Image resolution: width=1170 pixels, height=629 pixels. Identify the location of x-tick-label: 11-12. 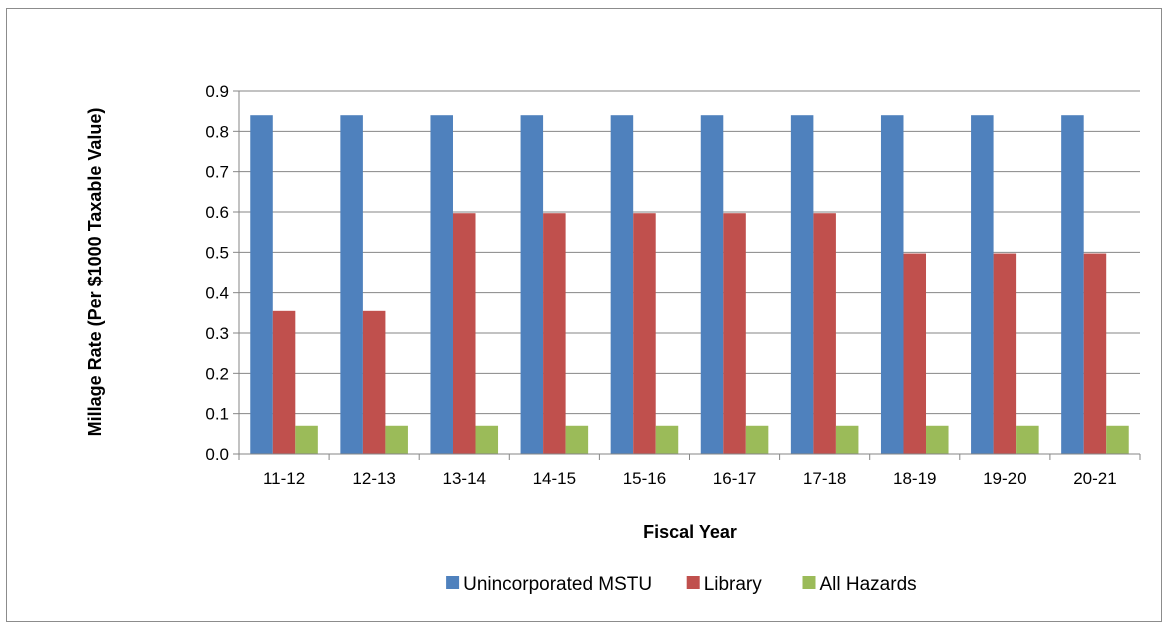
(284, 478).